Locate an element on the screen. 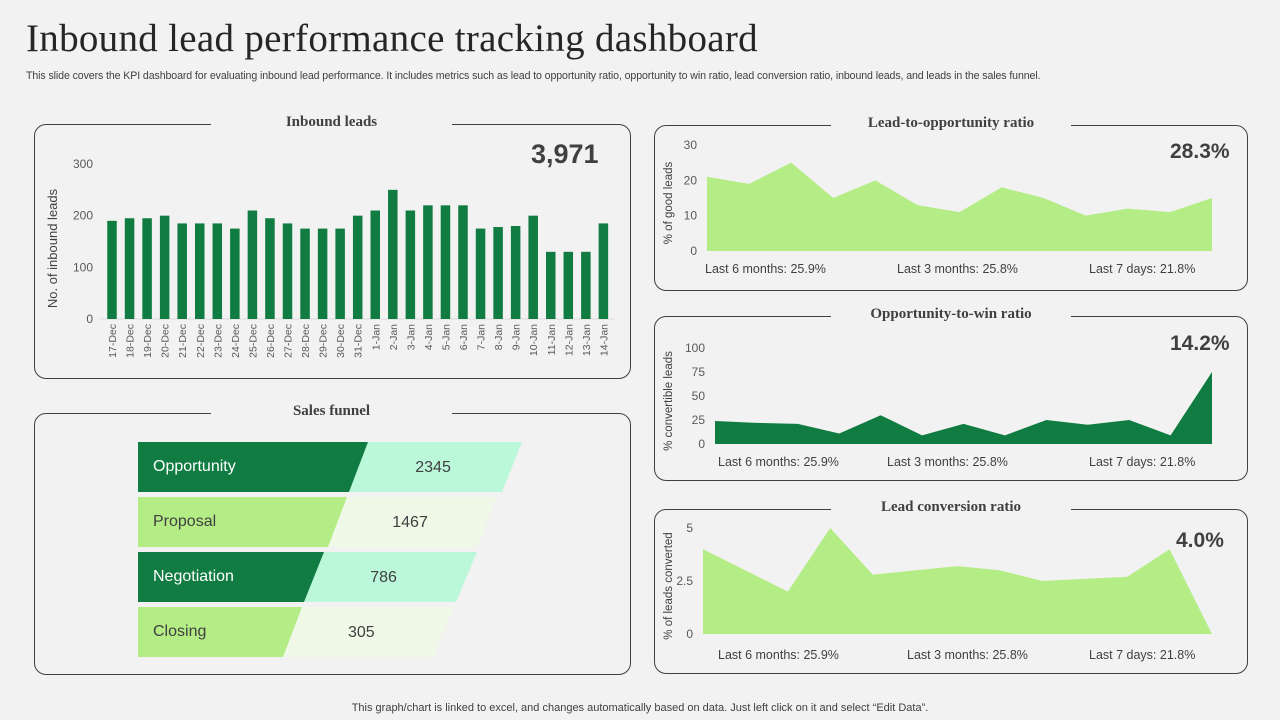  y-tick-label: 10 is located at coordinates (691, 216).